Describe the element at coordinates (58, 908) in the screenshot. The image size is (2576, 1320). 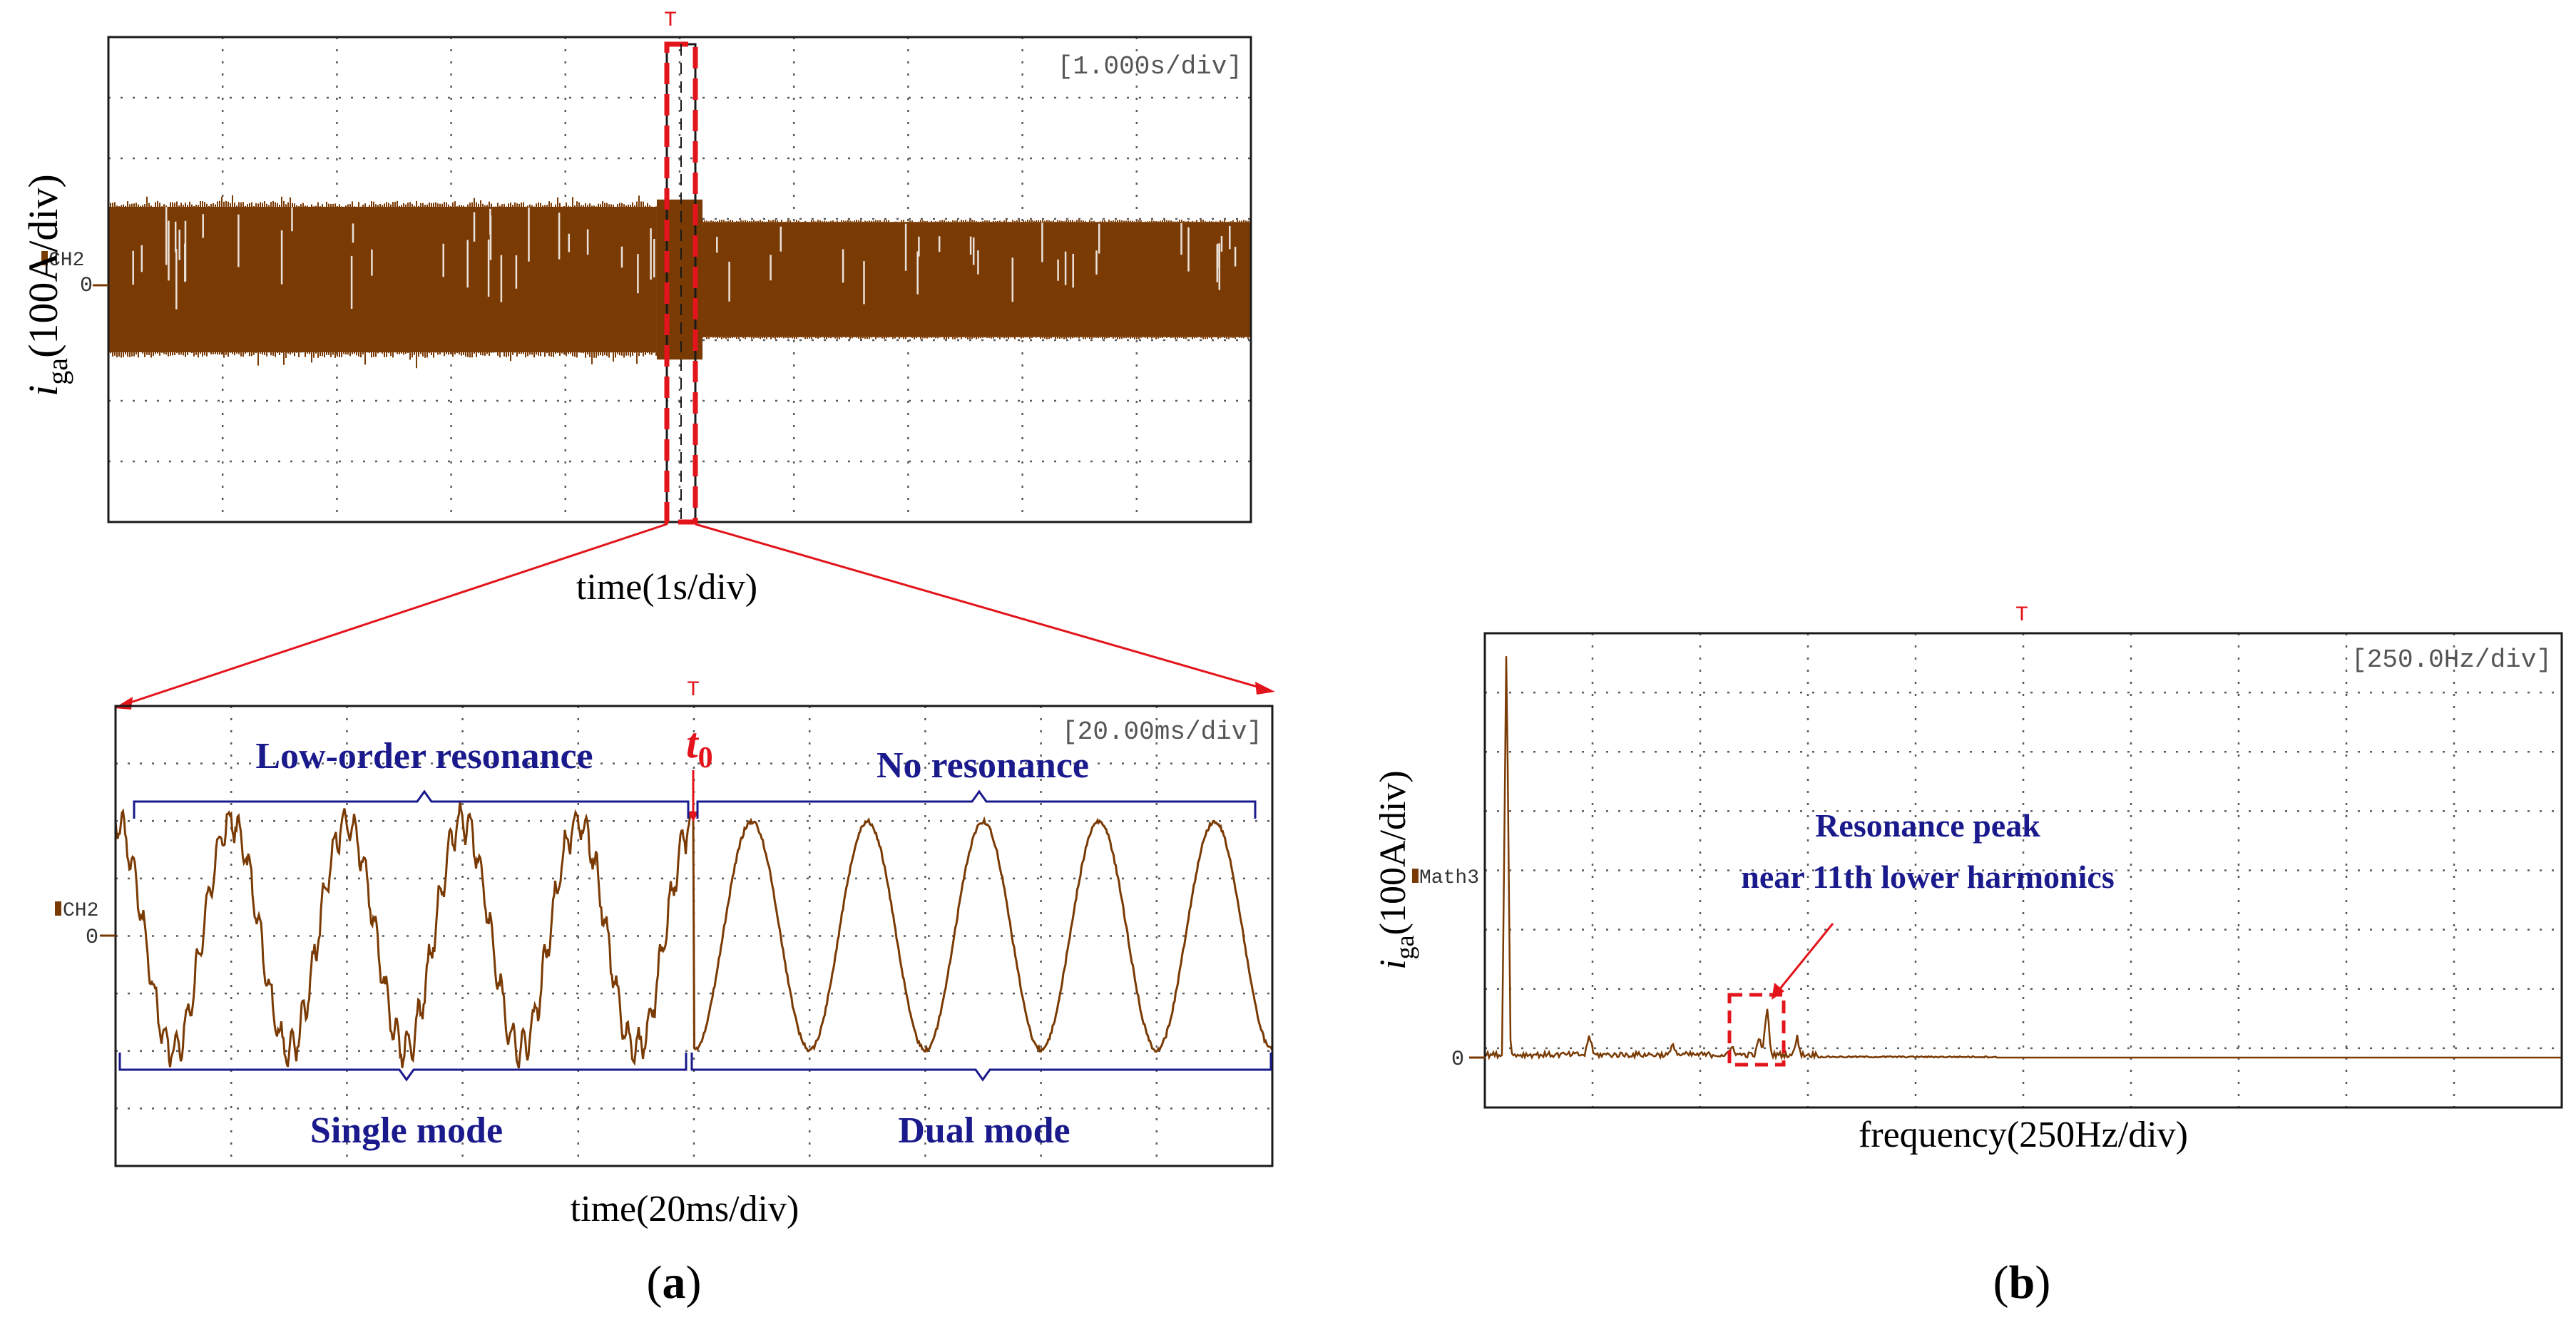
I see `bottom-channel-marker` at that location.